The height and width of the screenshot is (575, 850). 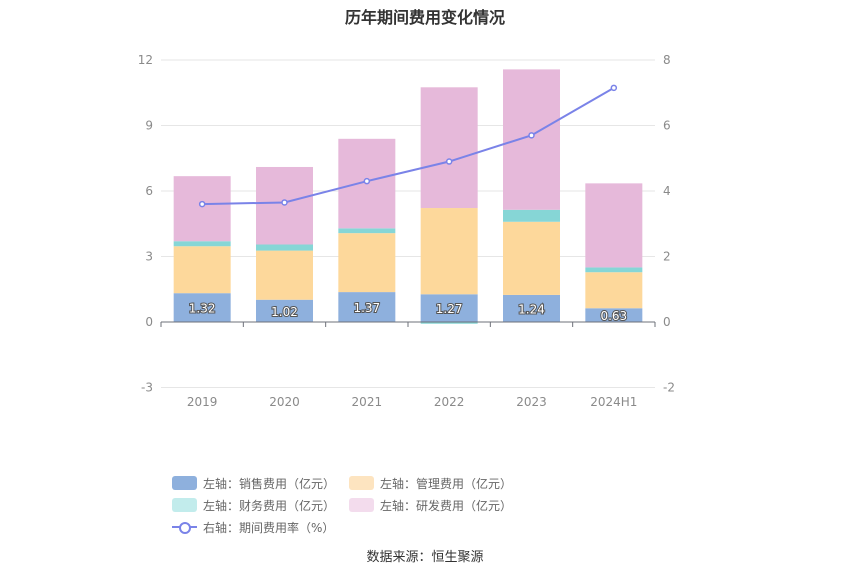 I want to click on left-tick-label: 0, so click(x=149, y=322).